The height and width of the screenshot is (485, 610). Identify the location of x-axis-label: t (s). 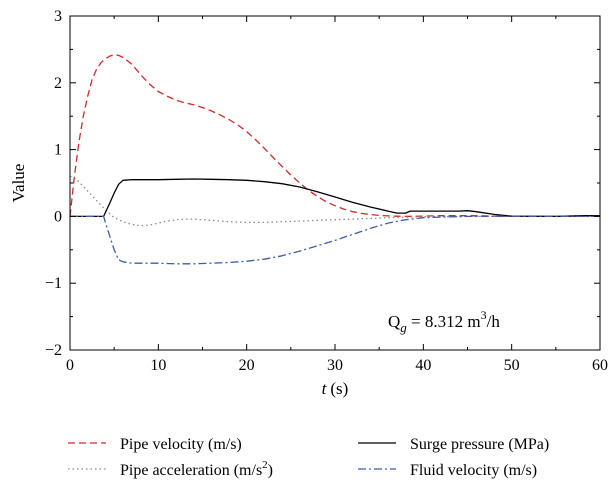
(335, 388).